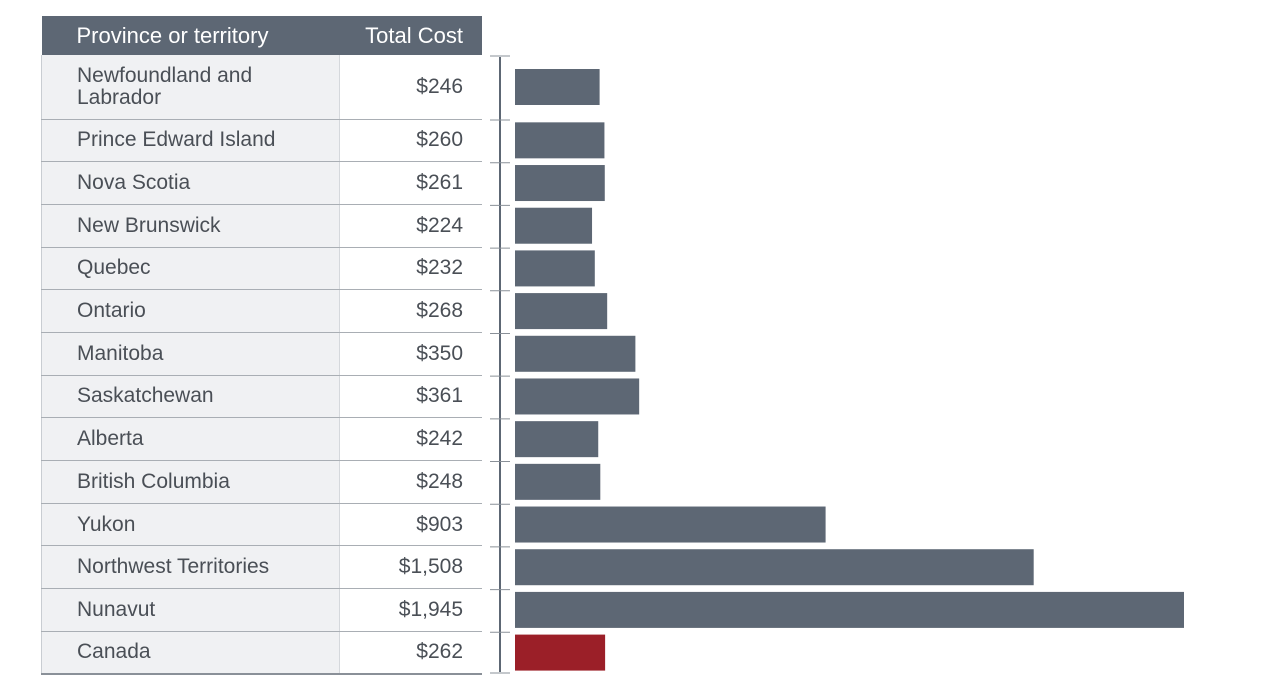 This screenshot has width=1280, height=696. Describe the element at coordinates (190, 482) in the screenshot. I see `row-province: British Columbia` at that location.